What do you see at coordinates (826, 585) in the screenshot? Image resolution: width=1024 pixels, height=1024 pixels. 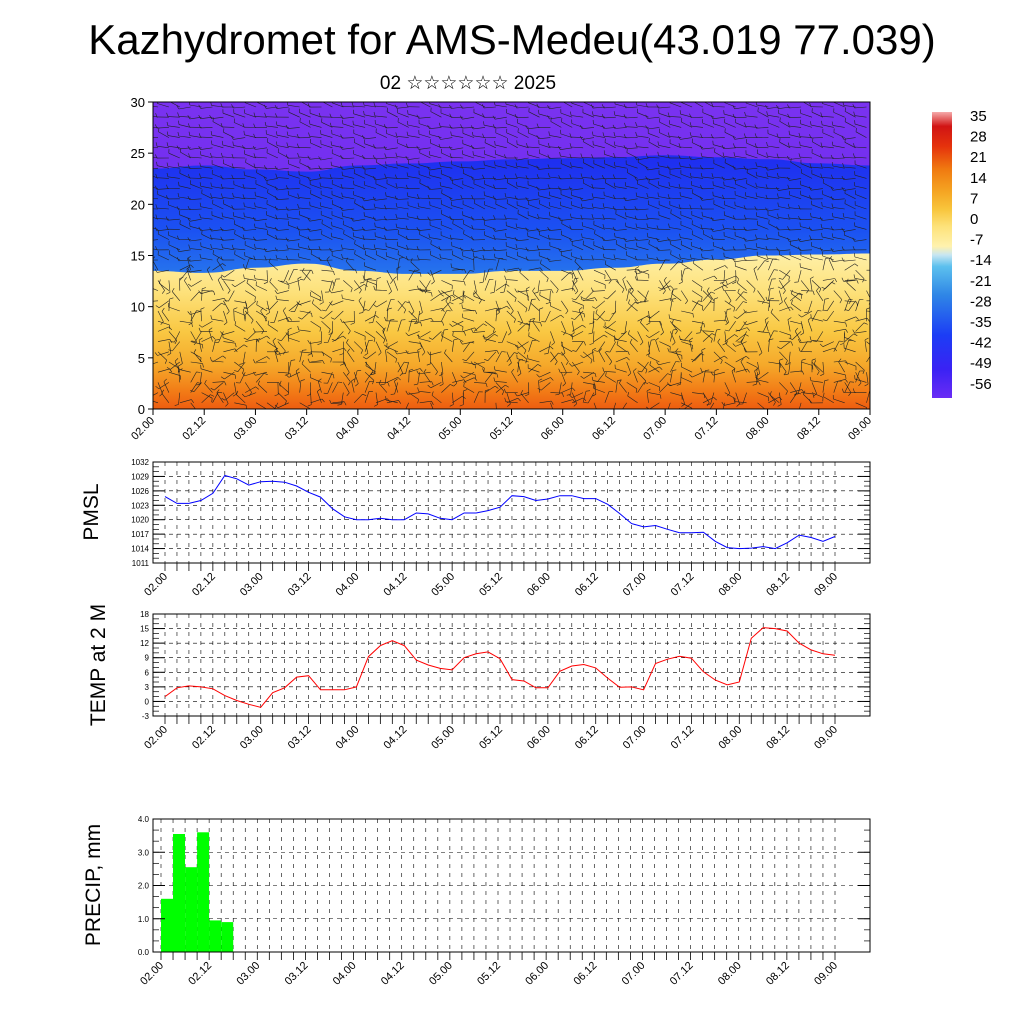 I see `x-tick-label: 09.00` at bounding box center [826, 585].